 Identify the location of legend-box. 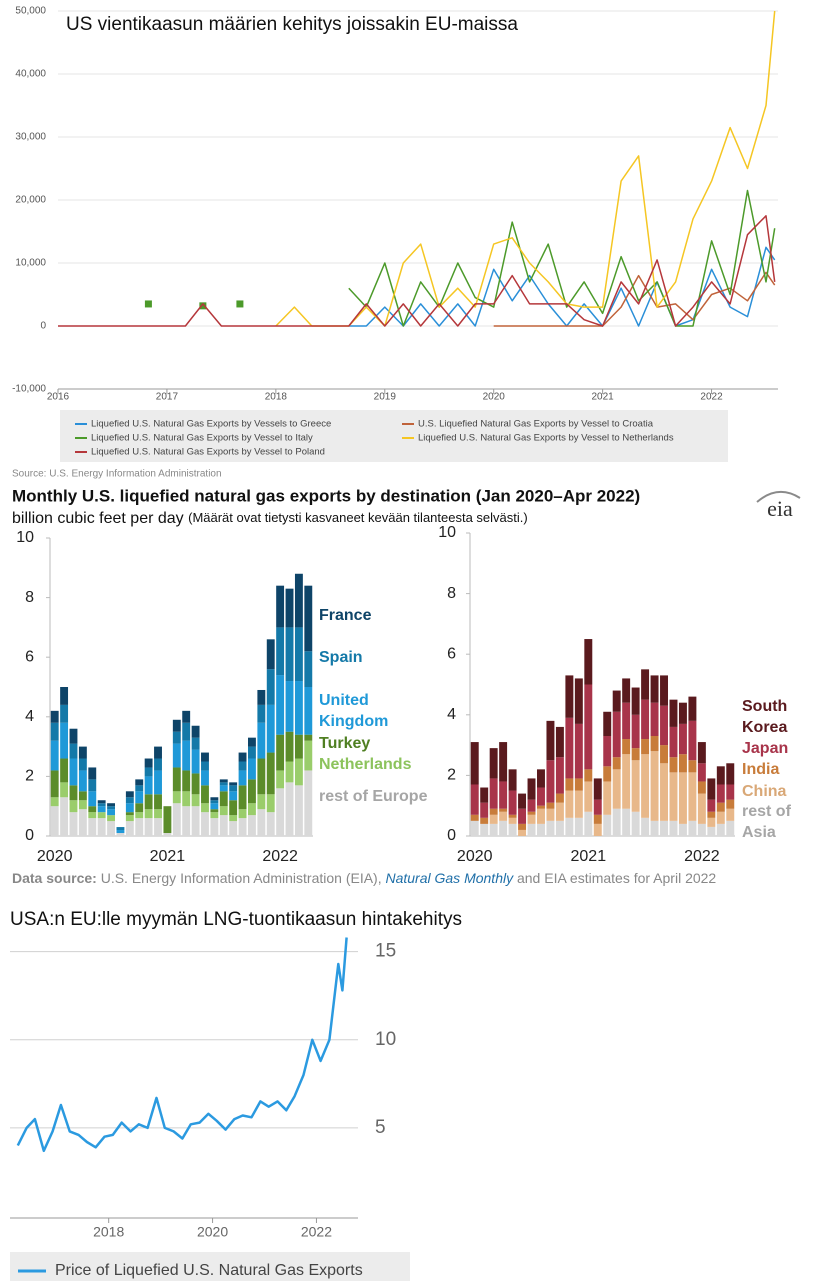
(210, 1266).